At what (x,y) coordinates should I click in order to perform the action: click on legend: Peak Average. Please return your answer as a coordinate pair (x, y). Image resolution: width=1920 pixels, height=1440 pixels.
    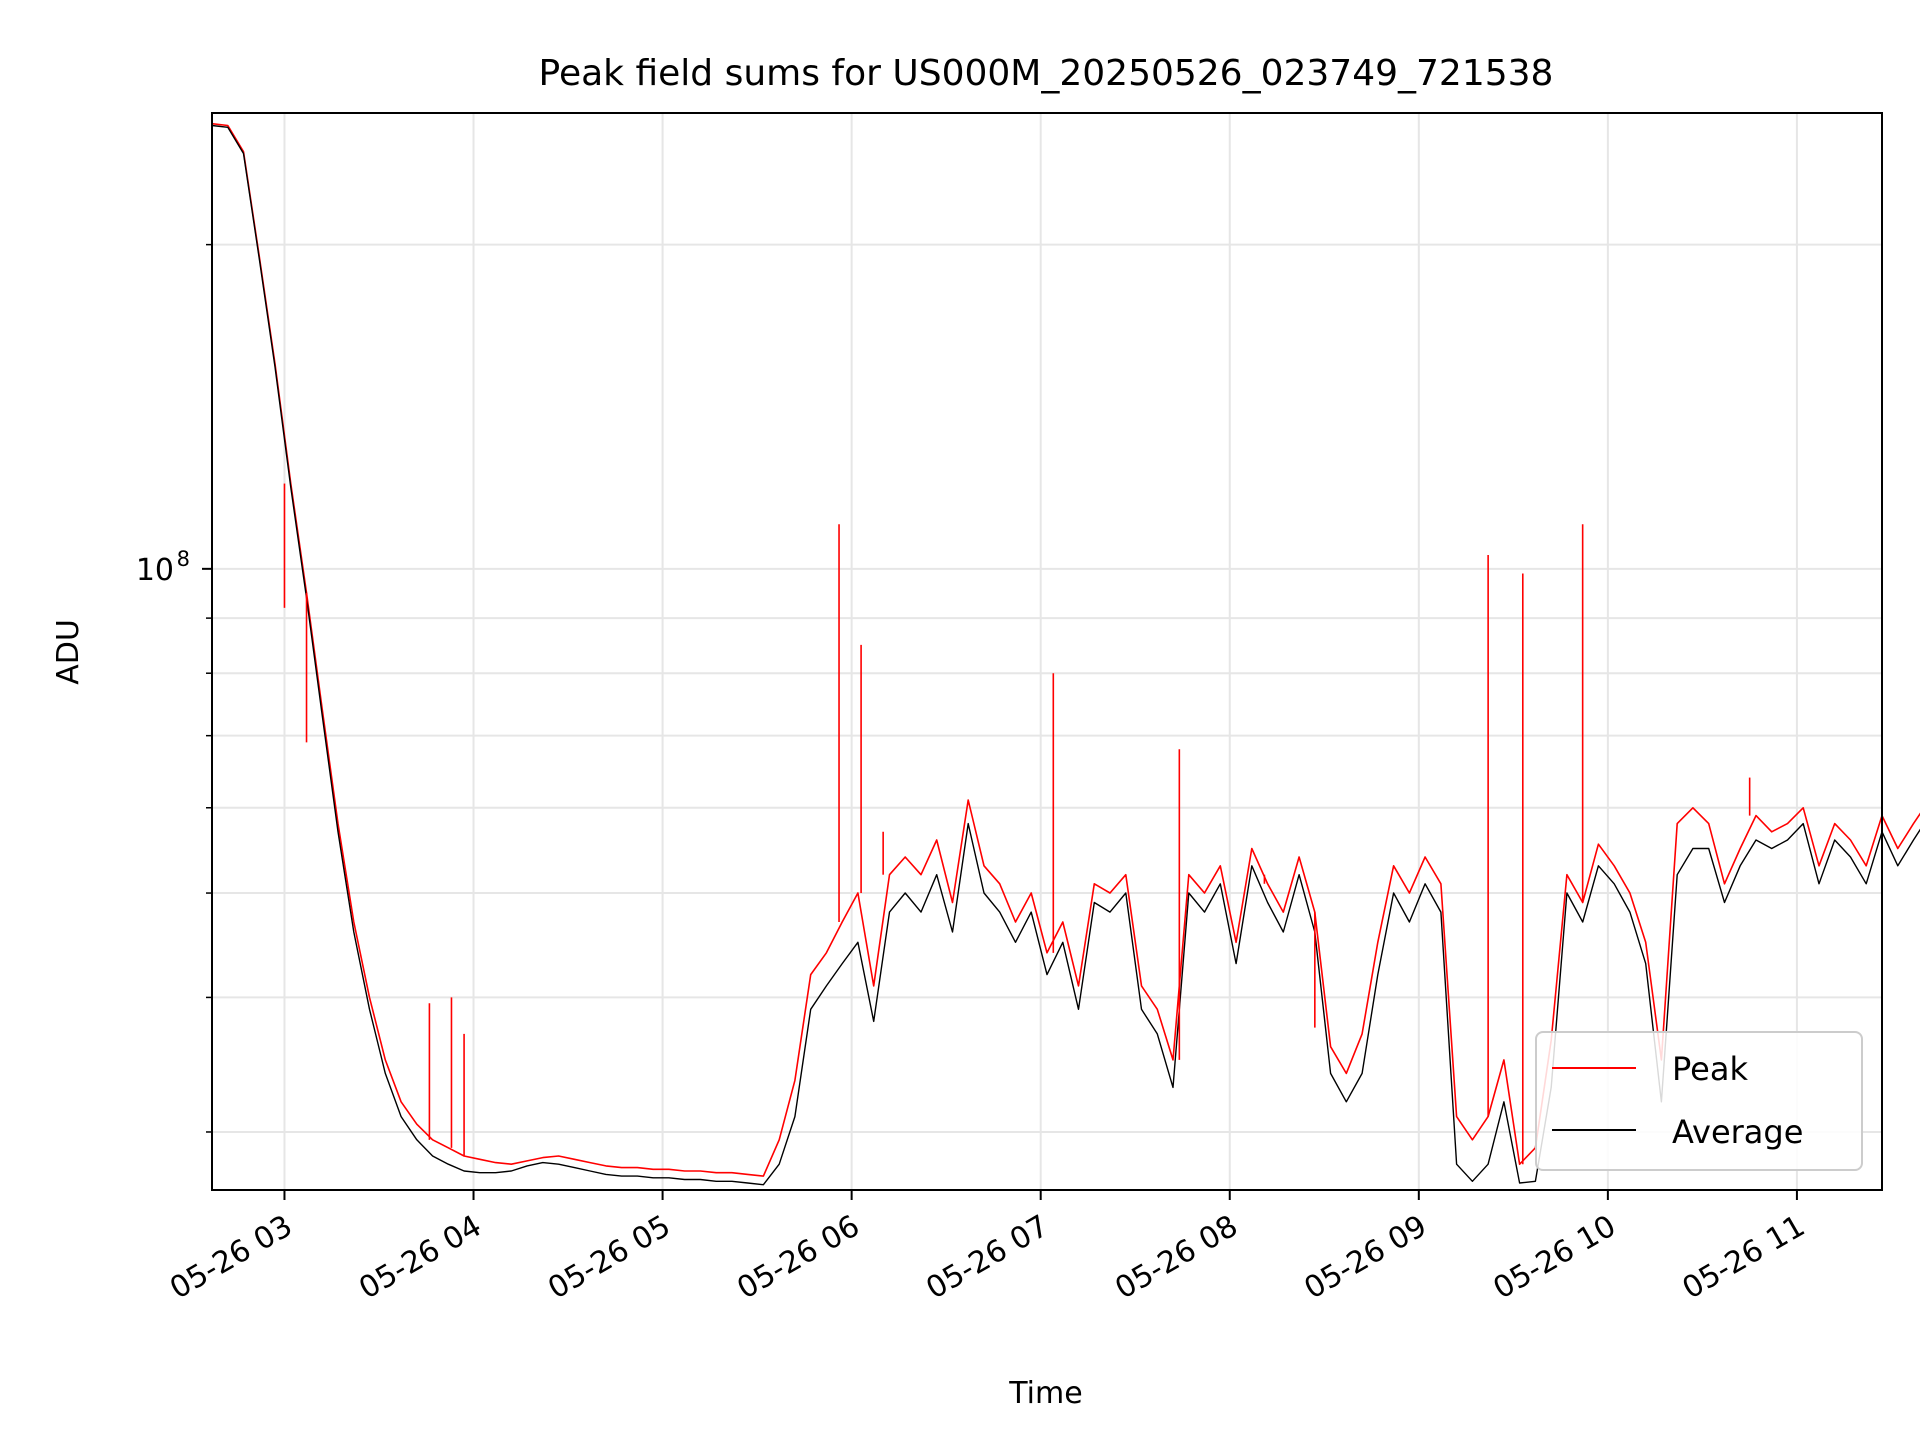
    Looking at the image, I should click on (1699, 1101).